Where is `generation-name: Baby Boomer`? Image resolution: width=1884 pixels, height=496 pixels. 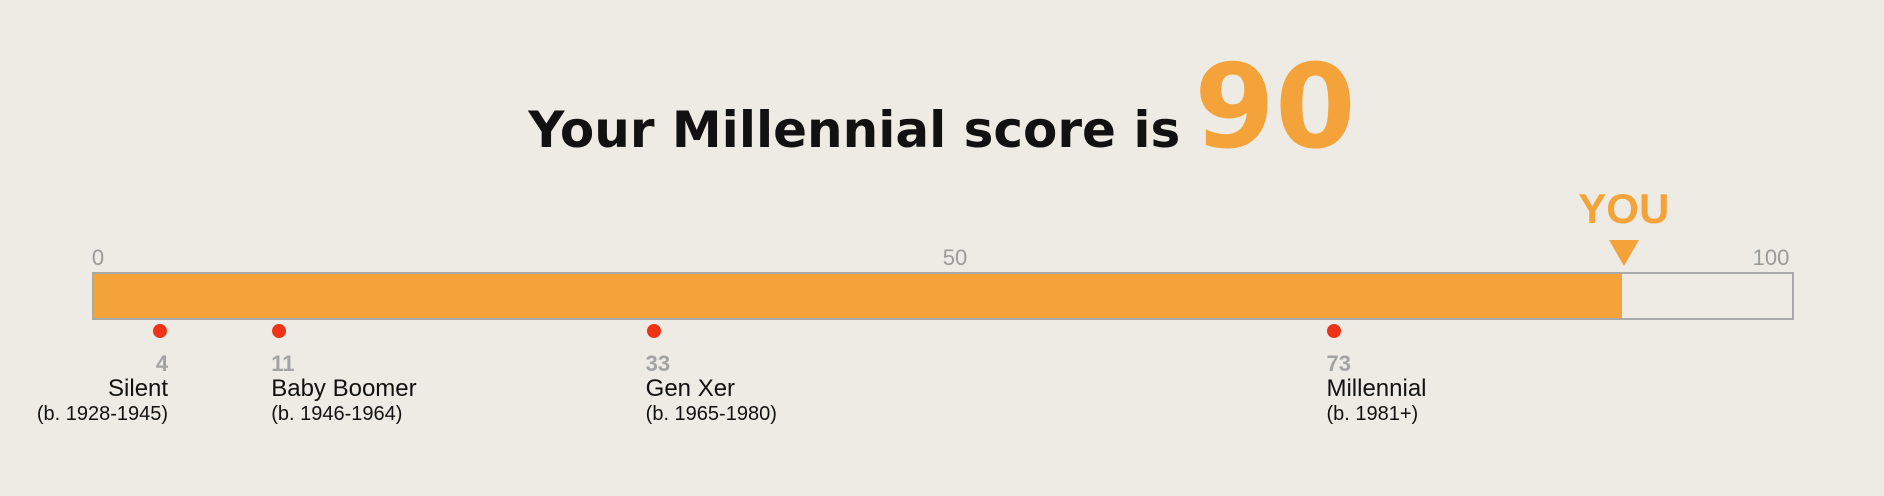
generation-name: Baby Boomer is located at coordinates (344, 389).